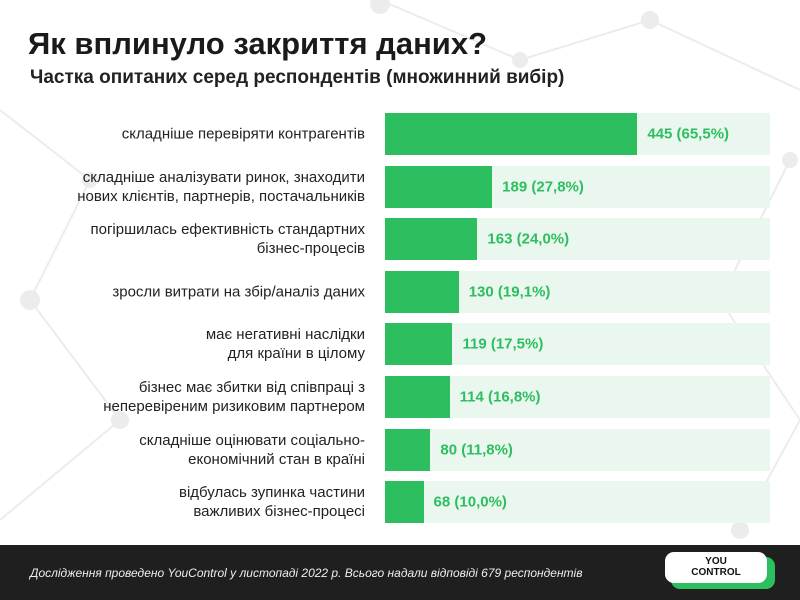 The image size is (800, 600). Describe the element at coordinates (500, 397) in the screenshot. I see `value-label: 114 (16,8%)` at that location.